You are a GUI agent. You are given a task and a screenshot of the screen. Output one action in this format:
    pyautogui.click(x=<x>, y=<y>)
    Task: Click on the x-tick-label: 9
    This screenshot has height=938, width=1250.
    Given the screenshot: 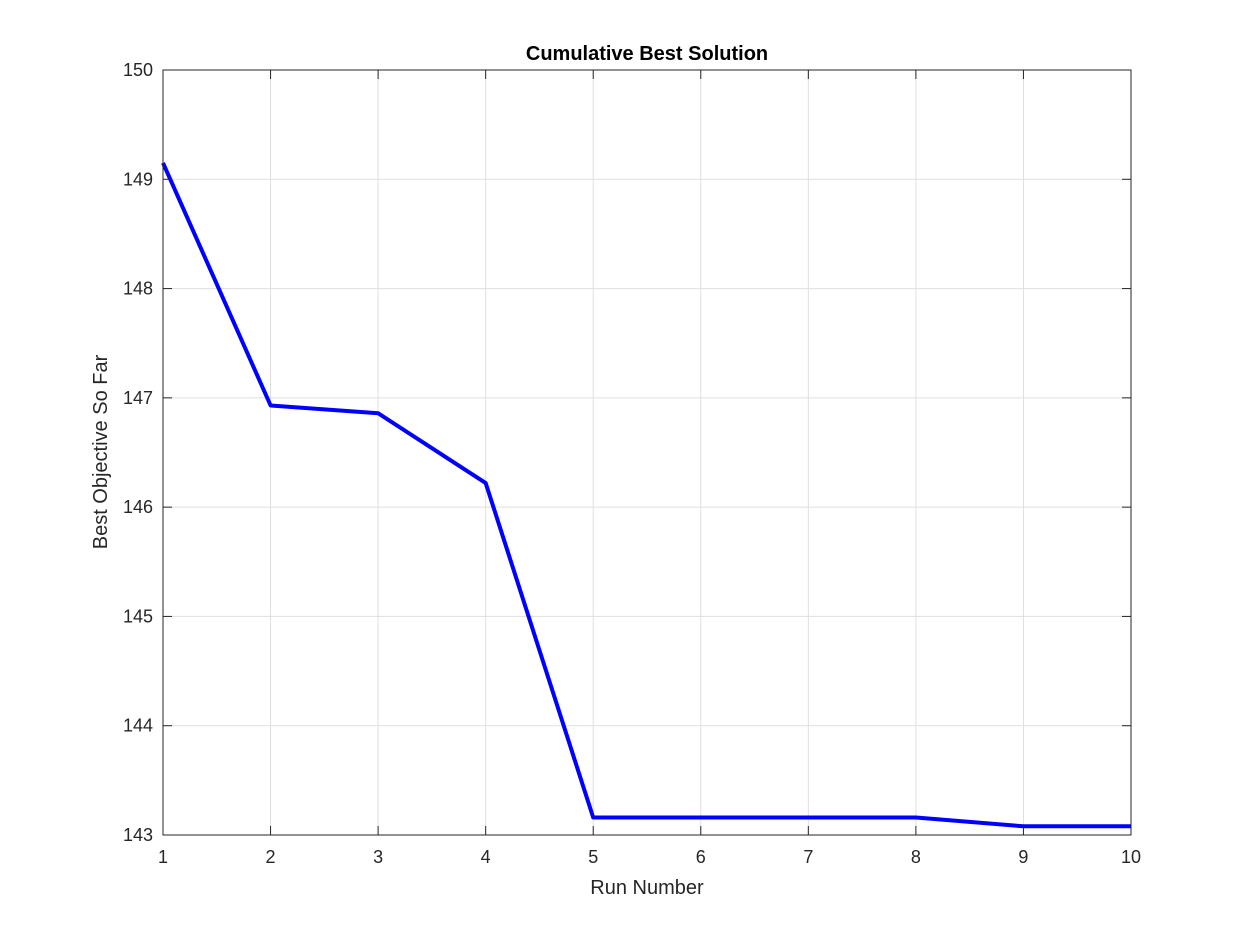 What is the action you would take?
    pyautogui.click(x=1023, y=857)
    